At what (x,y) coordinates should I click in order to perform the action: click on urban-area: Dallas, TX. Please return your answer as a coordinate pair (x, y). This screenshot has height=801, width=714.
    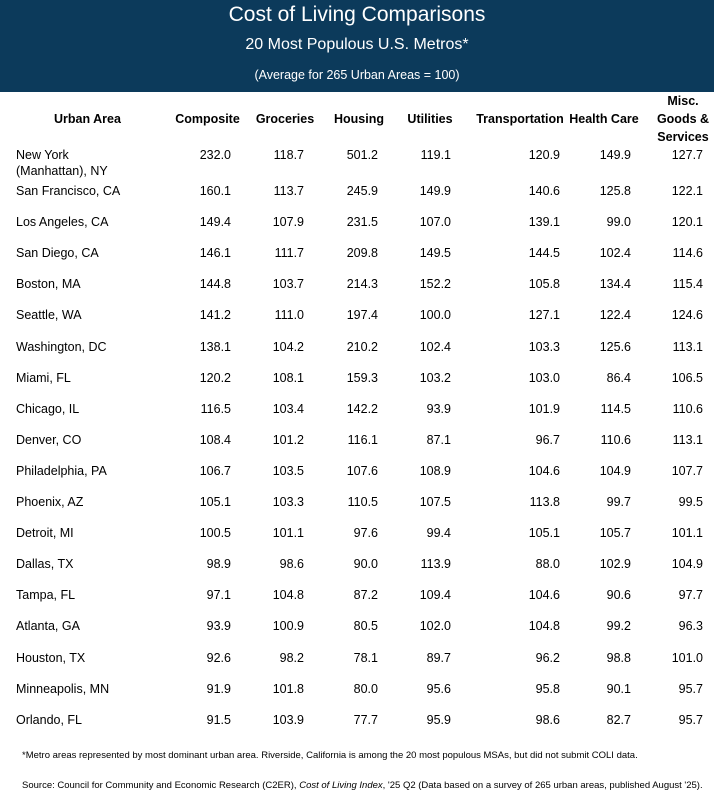
    Looking at the image, I should click on (45, 564).